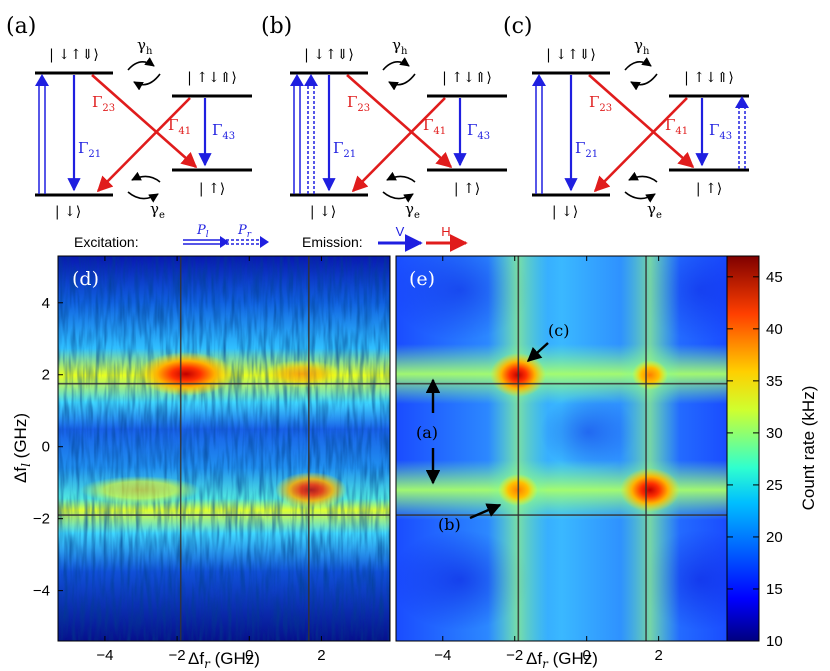  I want to click on annotation-c-arrow, so click(537, 352).